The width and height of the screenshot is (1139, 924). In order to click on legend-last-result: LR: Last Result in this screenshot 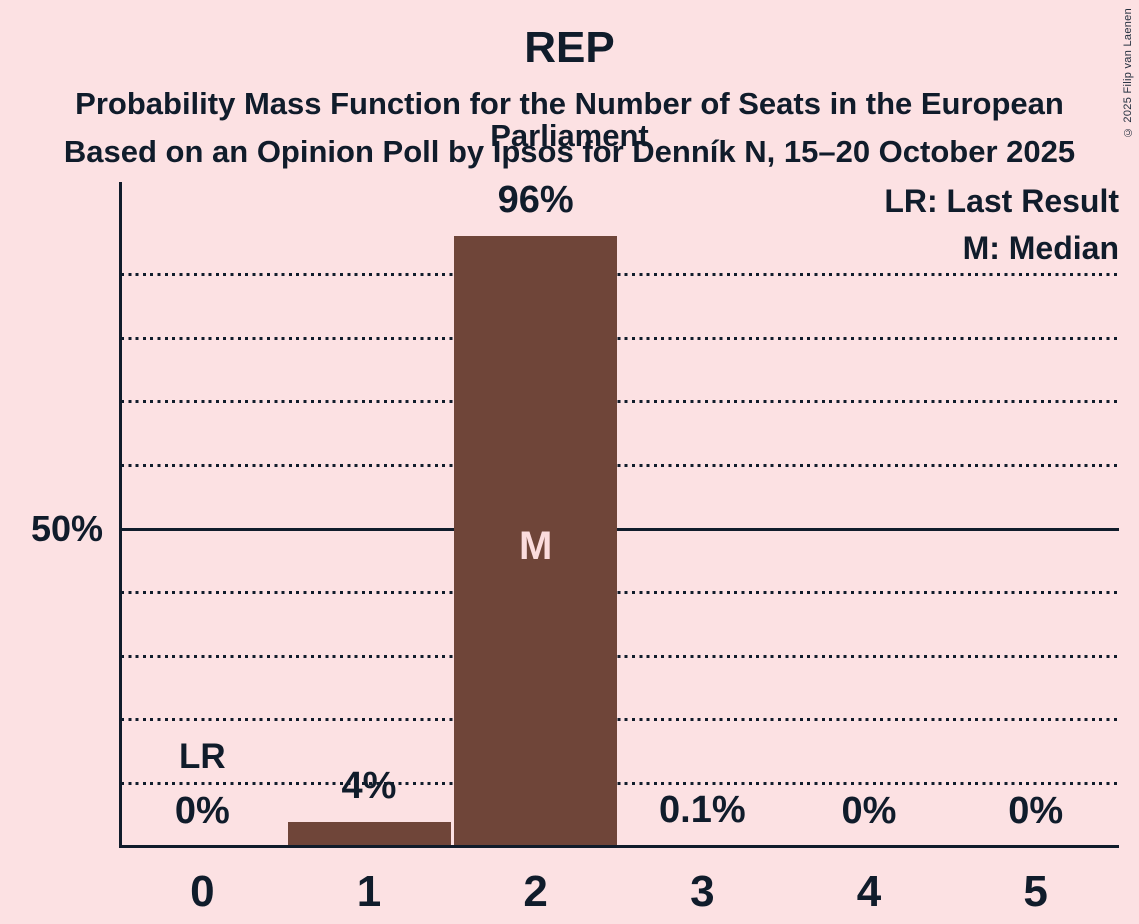, I will do `click(1001, 201)`.